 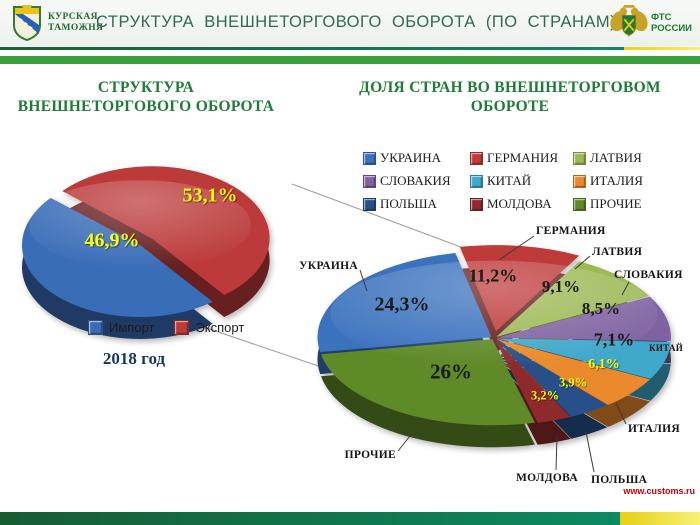 I want to click on legend-swatch-others, so click(x=579, y=204).